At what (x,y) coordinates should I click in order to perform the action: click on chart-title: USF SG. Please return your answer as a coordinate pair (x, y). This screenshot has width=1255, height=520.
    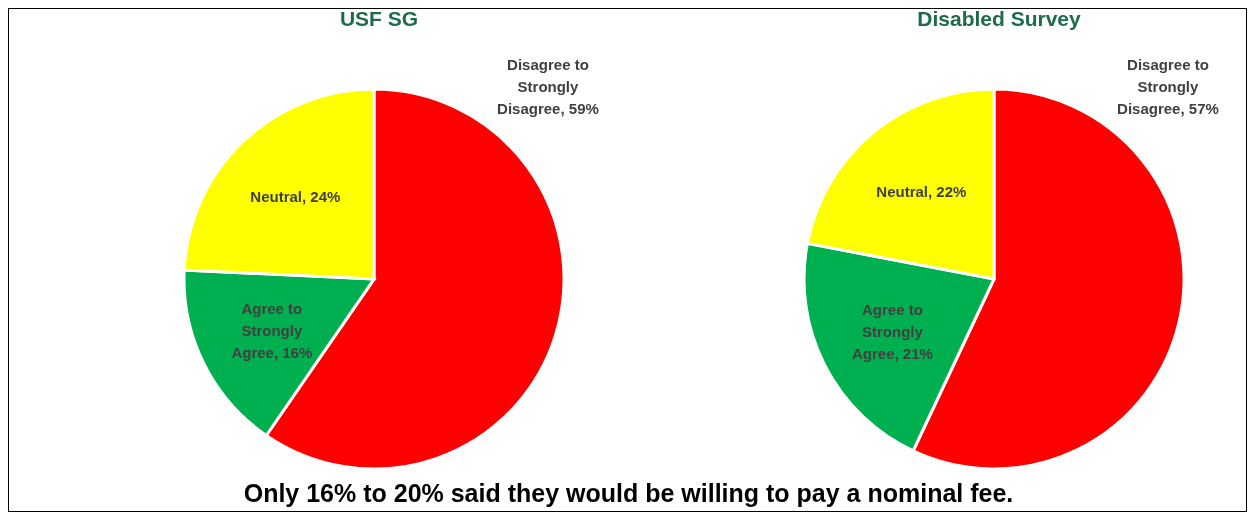
    Looking at the image, I should click on (379, 19).